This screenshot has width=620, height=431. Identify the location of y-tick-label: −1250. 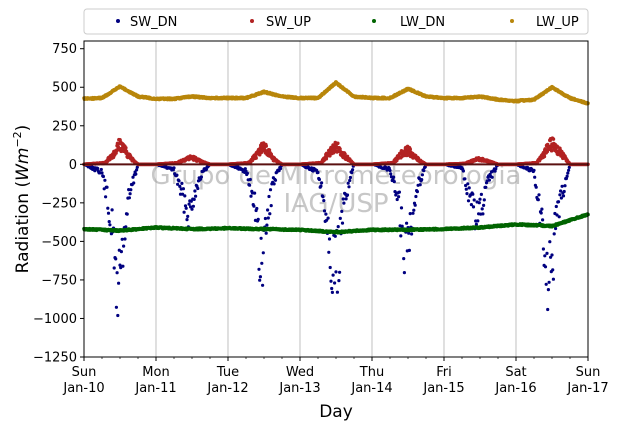
(55, 358).